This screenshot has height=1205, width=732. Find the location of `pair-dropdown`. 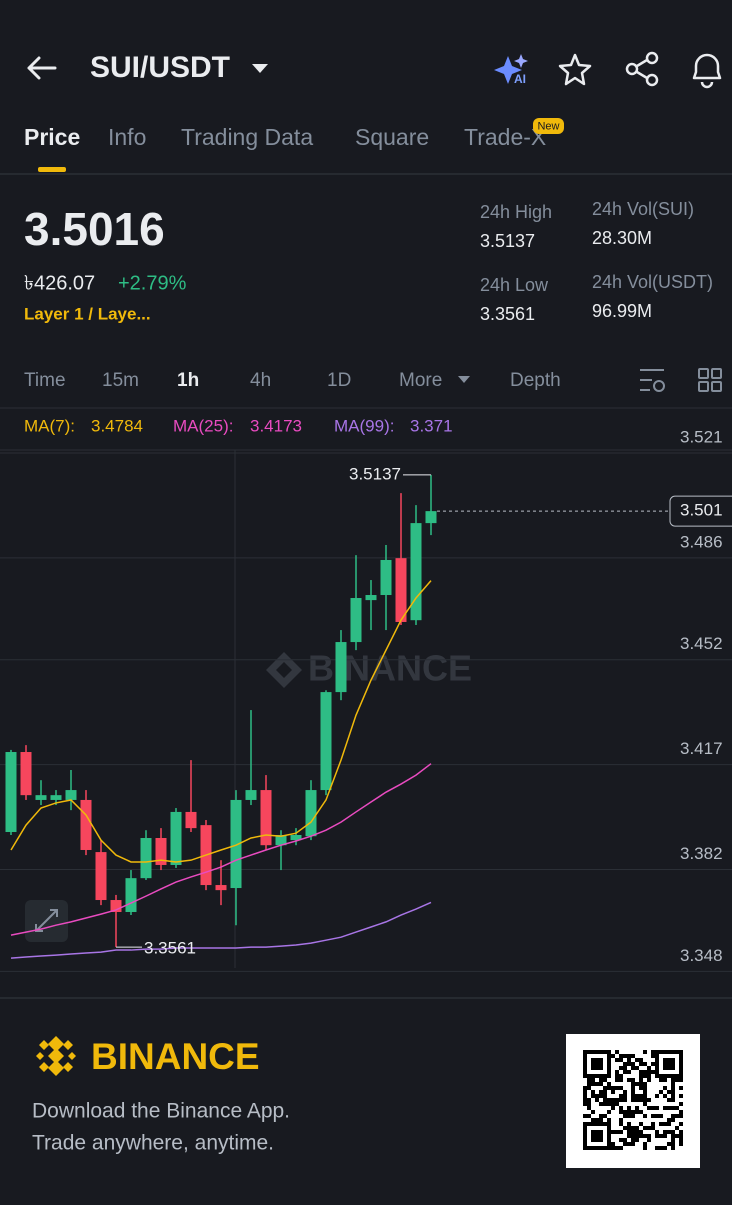

pair-dropdown is located at coordinates (260, 68).